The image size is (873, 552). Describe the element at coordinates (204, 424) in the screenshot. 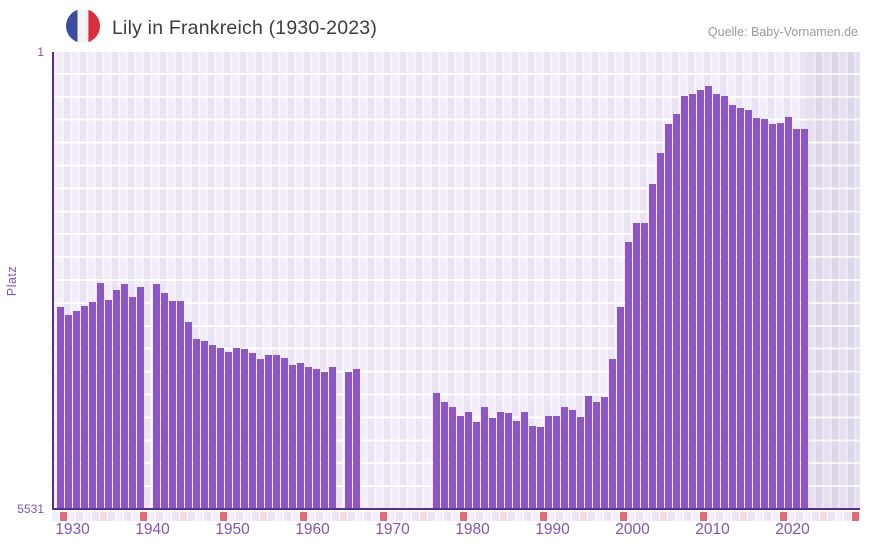

I see `year-bar-1948` at that location.